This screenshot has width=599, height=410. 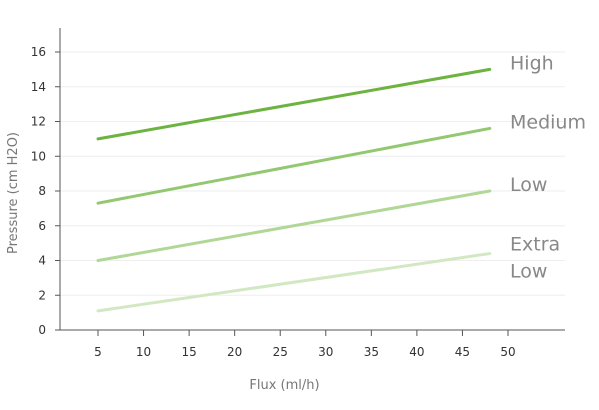 What do you see at coordinates (38, 87) in the screenshot?
I see `y-tick-label: 14` at bounding box center [38, 87].